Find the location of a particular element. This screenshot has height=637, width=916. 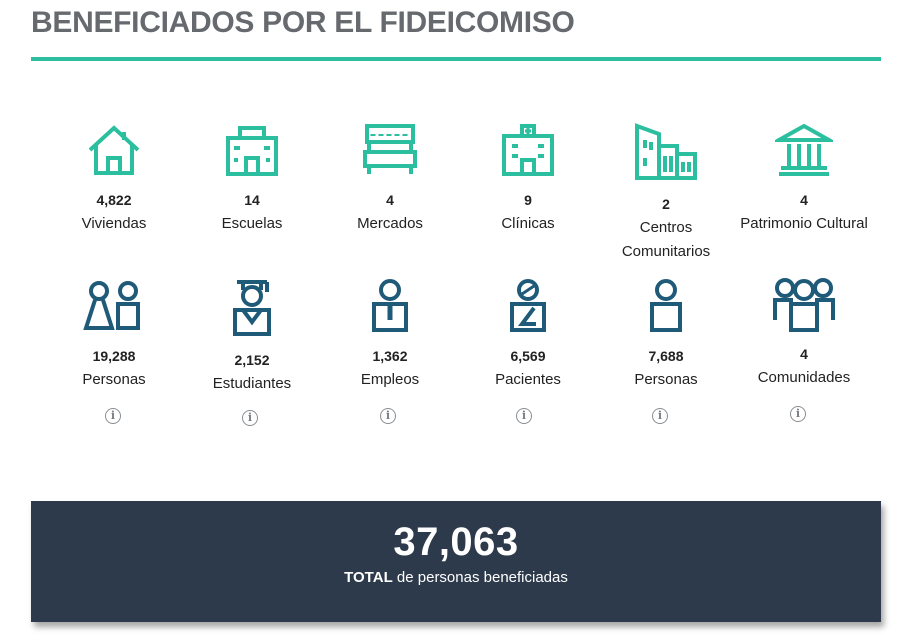

person-icon is located at coordinates (666, 305).